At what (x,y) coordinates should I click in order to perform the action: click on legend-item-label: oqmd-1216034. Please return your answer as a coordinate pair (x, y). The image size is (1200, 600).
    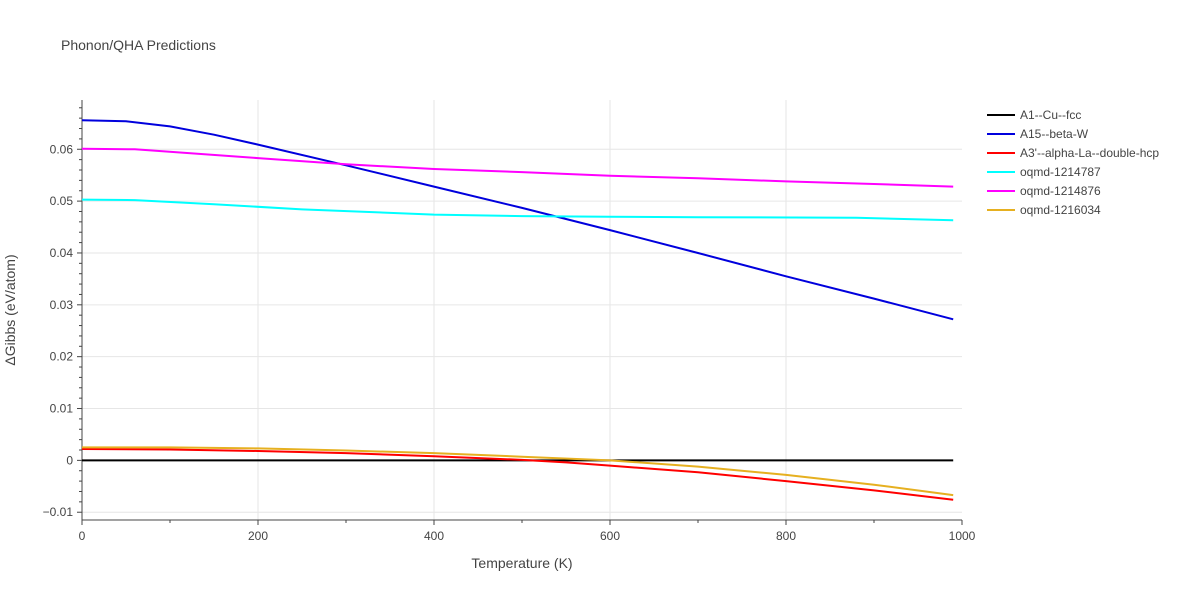
    Looking at the image, I should click on (1060, 210).